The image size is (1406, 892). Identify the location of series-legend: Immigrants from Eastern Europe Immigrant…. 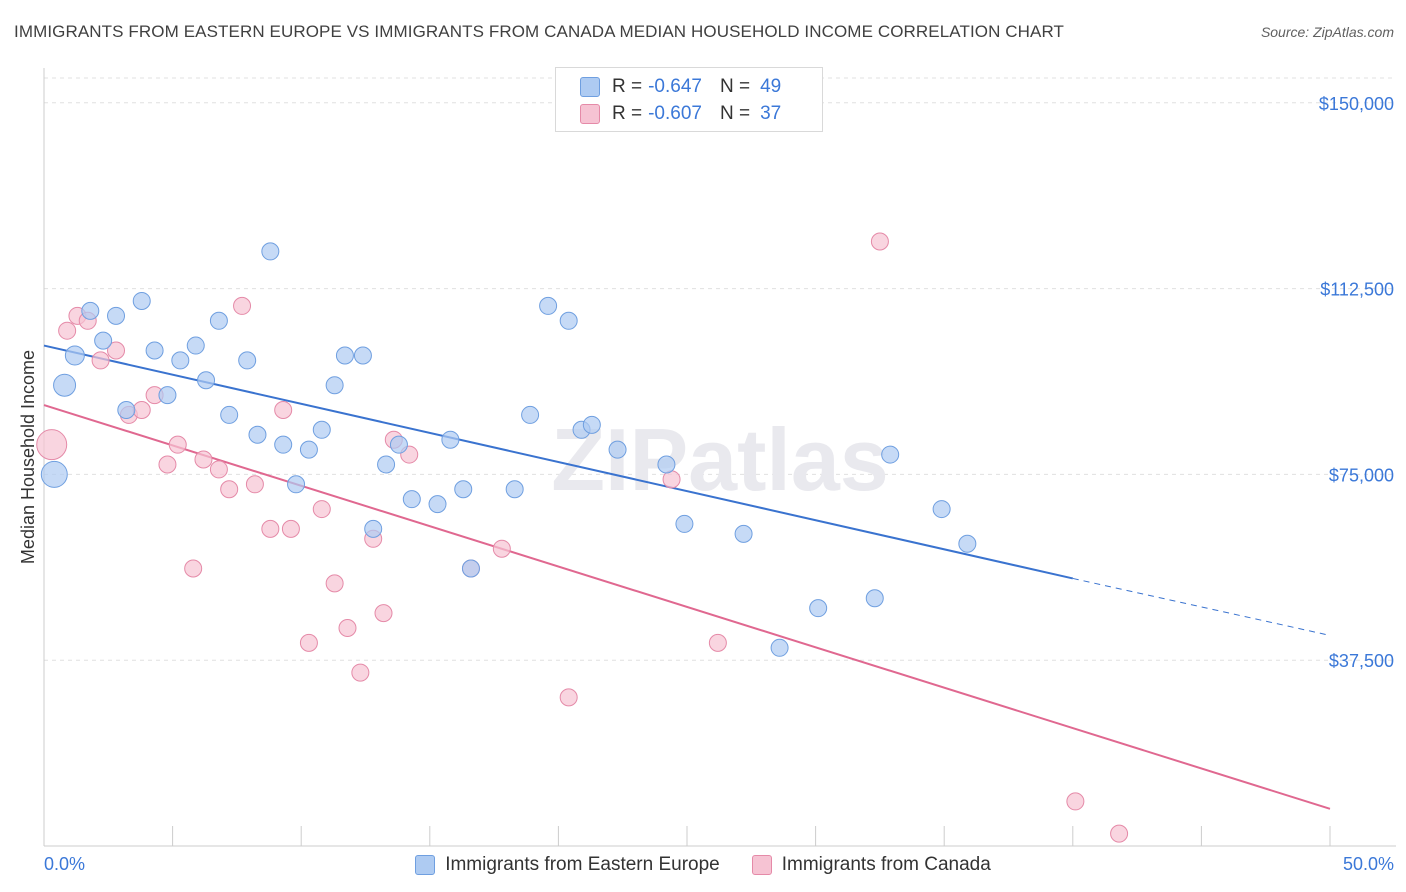
(703, 865).